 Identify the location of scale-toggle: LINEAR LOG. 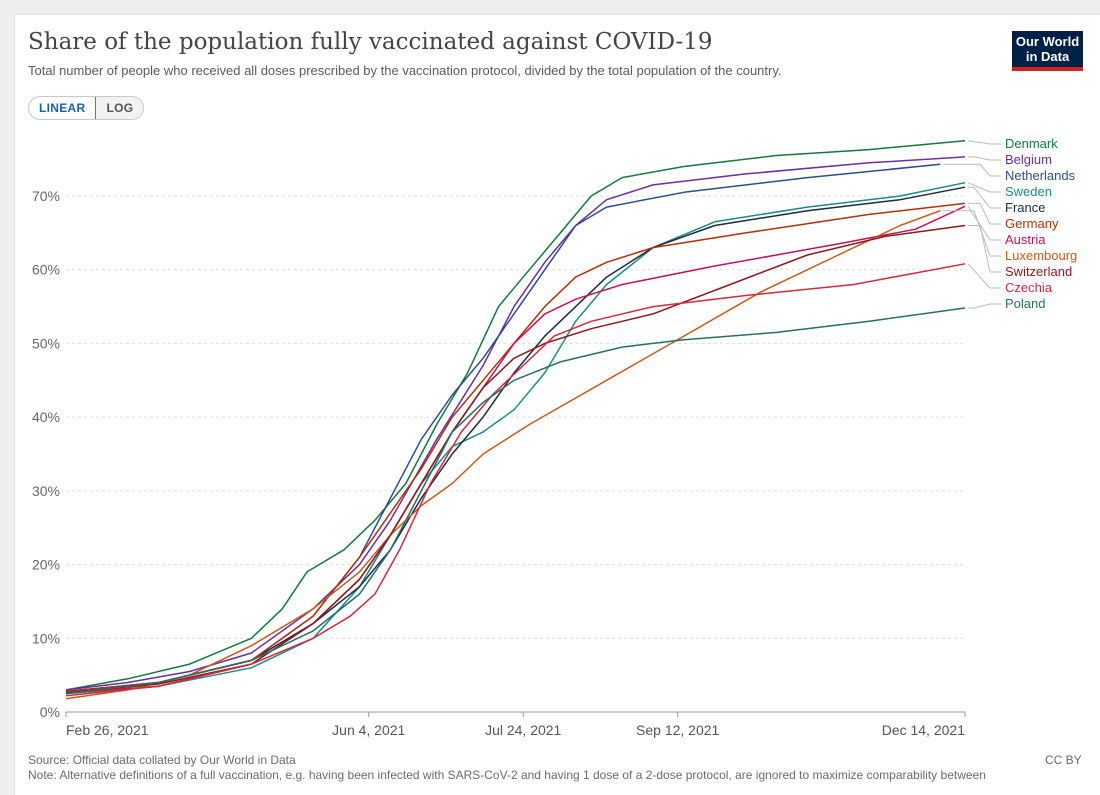
(86, 108).